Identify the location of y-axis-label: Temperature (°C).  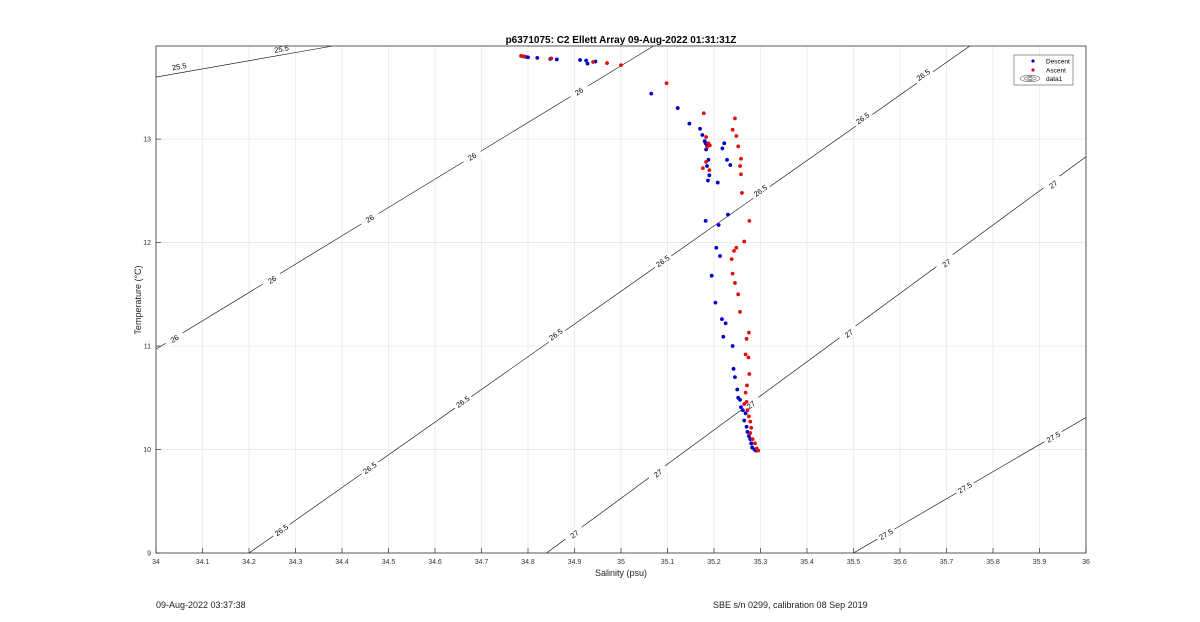
(138, 299).